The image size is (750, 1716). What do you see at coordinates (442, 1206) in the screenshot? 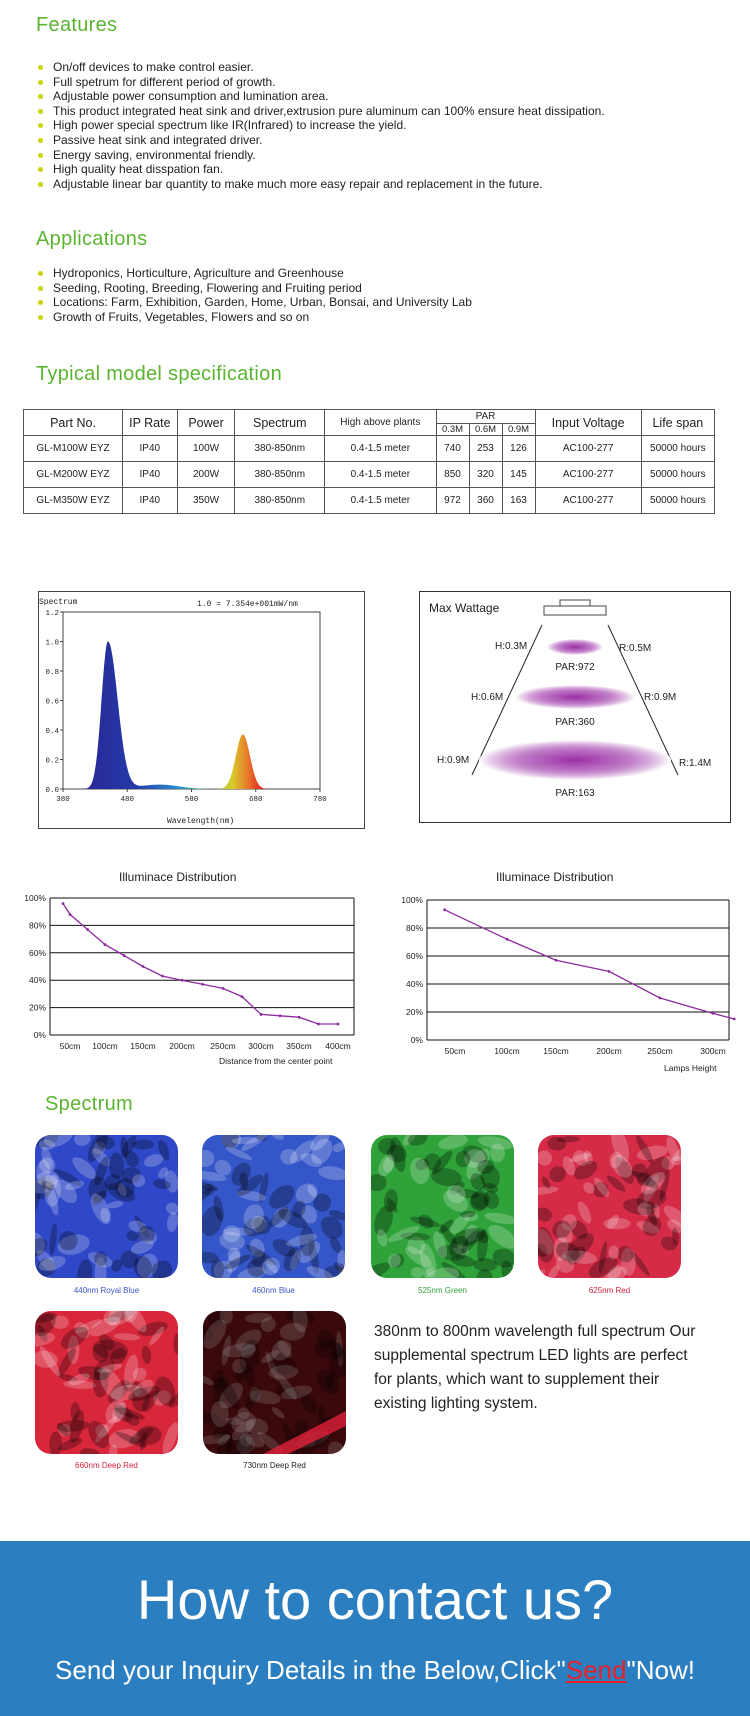
I see `tile-background` at bounding box center [442, 1206].